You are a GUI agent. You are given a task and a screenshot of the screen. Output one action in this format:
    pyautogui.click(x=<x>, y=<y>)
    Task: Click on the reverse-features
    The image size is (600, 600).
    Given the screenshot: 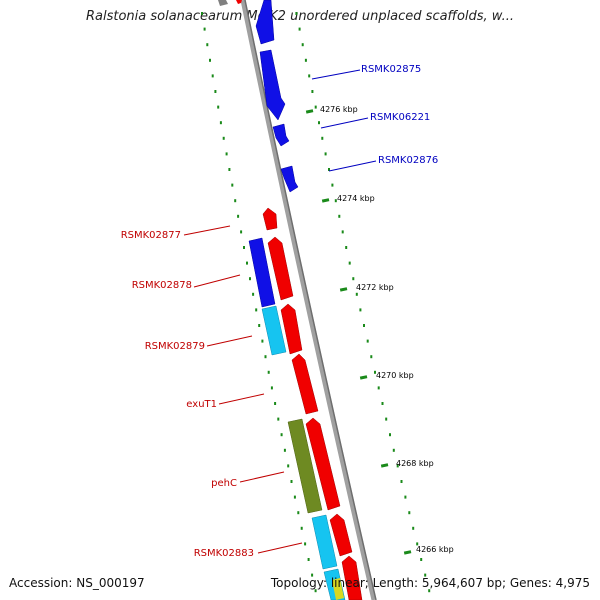 What is the action you would take?
    pyautogui.click(x=312, y=403)
    